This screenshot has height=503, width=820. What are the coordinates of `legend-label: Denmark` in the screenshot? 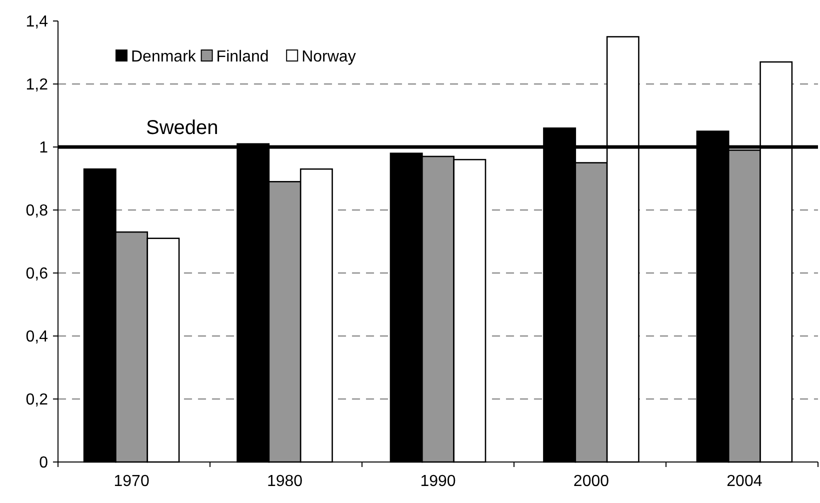 It's located at (164, 57).